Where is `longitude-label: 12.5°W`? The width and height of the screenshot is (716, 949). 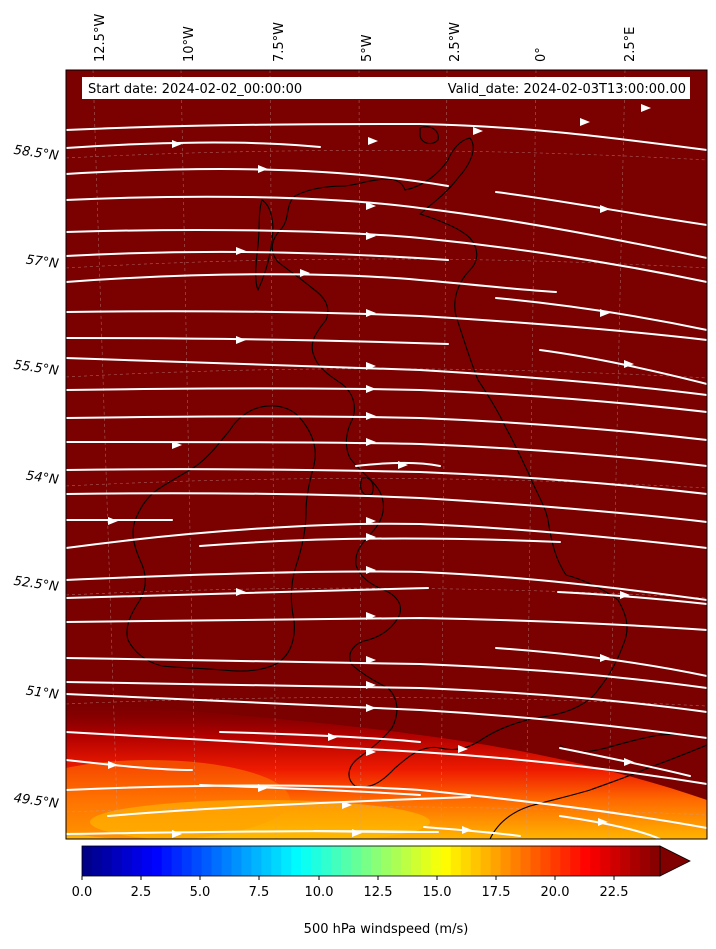 longitude-label: 12.5°W is located at coordinates (100, 38).